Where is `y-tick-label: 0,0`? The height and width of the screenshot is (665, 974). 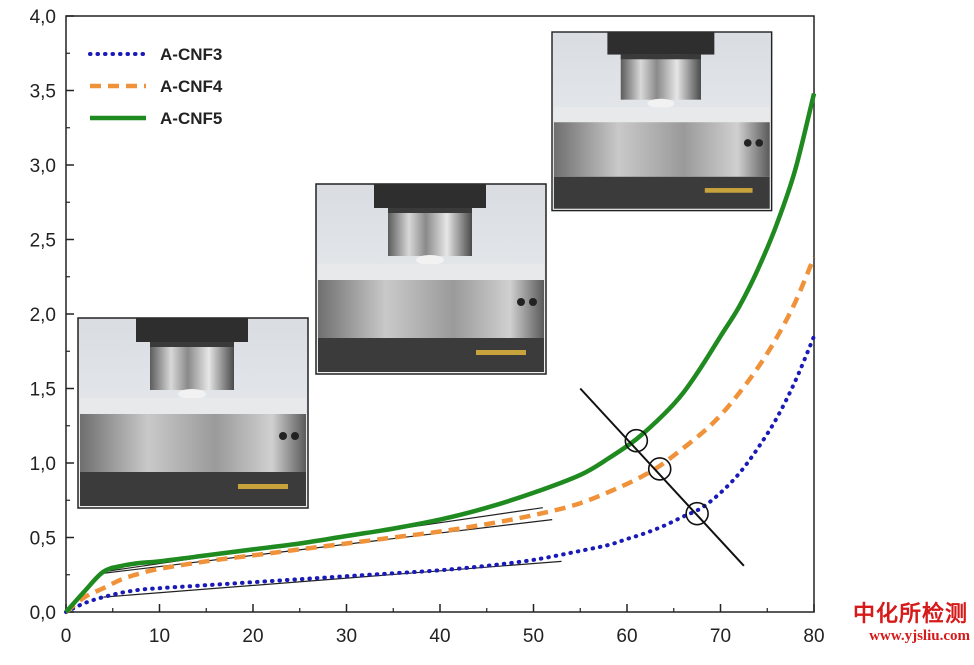 y-tick-label: 0,0 is located at coordinates (43, 613).